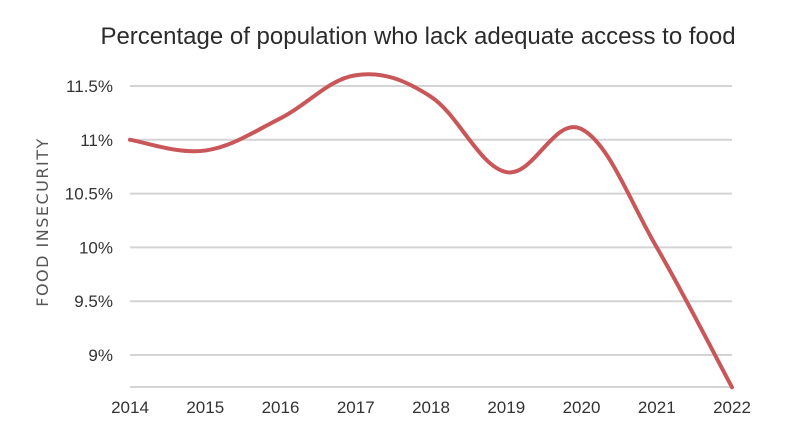 The image size is (800, 444). What do you see at coordinates (130, 407) in the screenshot?
I see `x-tick-label: 2014` at bounding box center [130, 407].